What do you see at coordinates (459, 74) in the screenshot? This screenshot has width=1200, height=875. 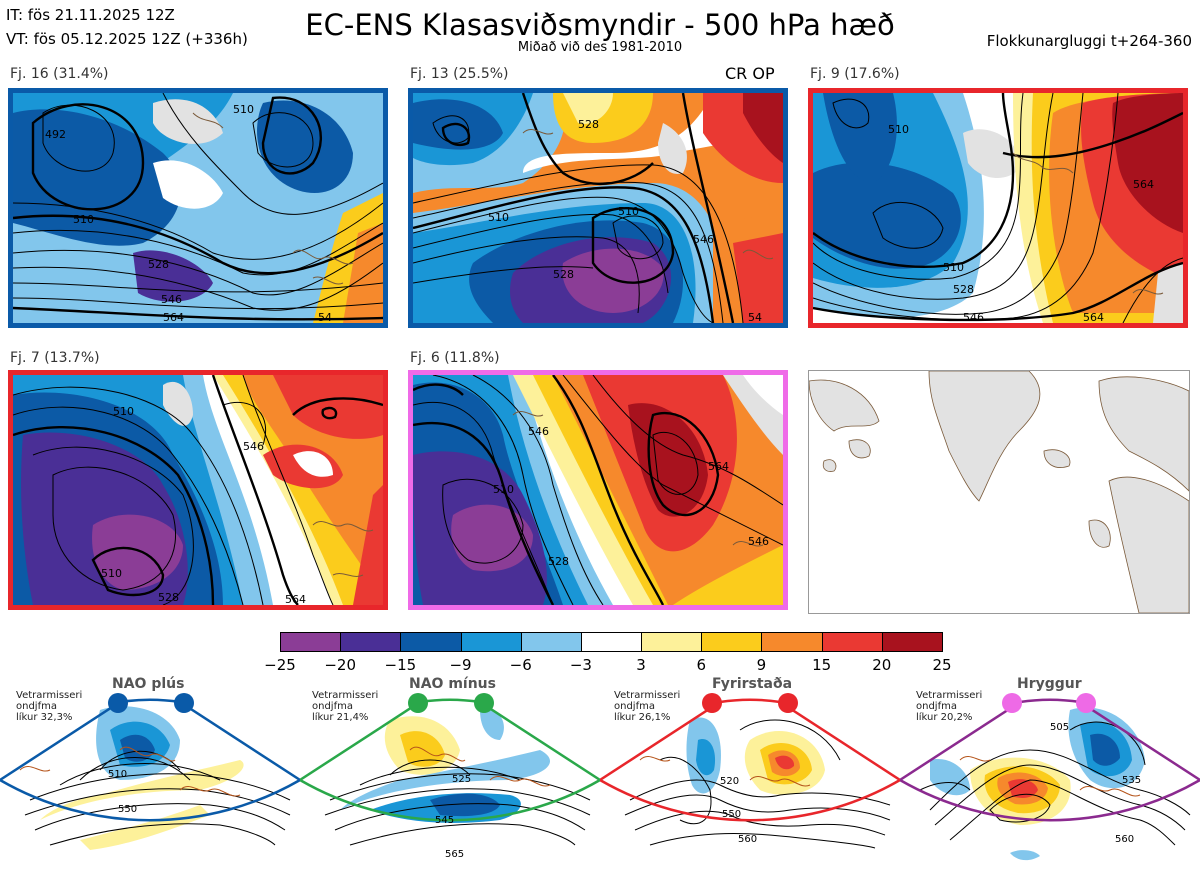 I see `panel-2-label: Fj. 13 (25.5%)` at bounding box center [459, 74].